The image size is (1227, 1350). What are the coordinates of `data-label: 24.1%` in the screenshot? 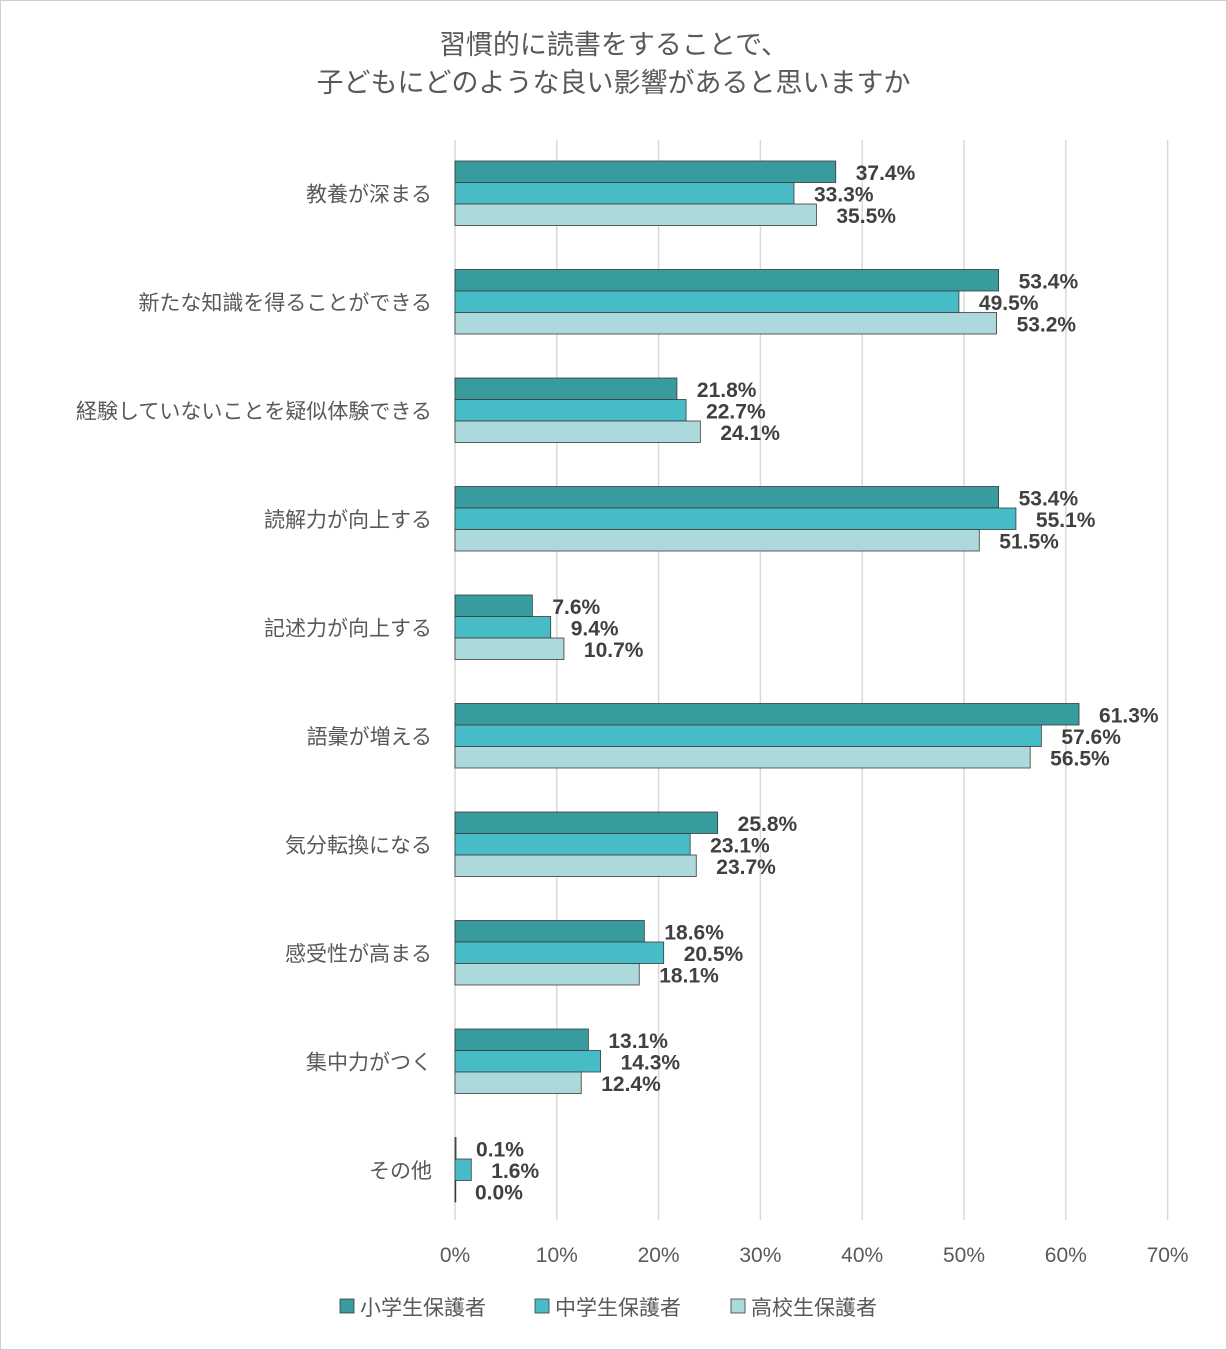 It's located at (750, 433).